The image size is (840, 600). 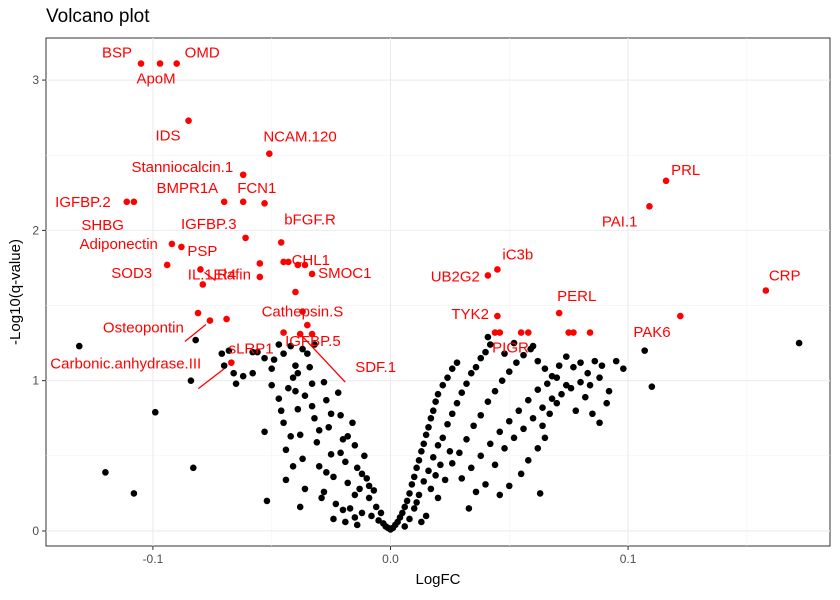 What do you see at coordinates (651, 332) in the screenshot?
I see `gene-label: PAK6` at bounding box center [651, 332].